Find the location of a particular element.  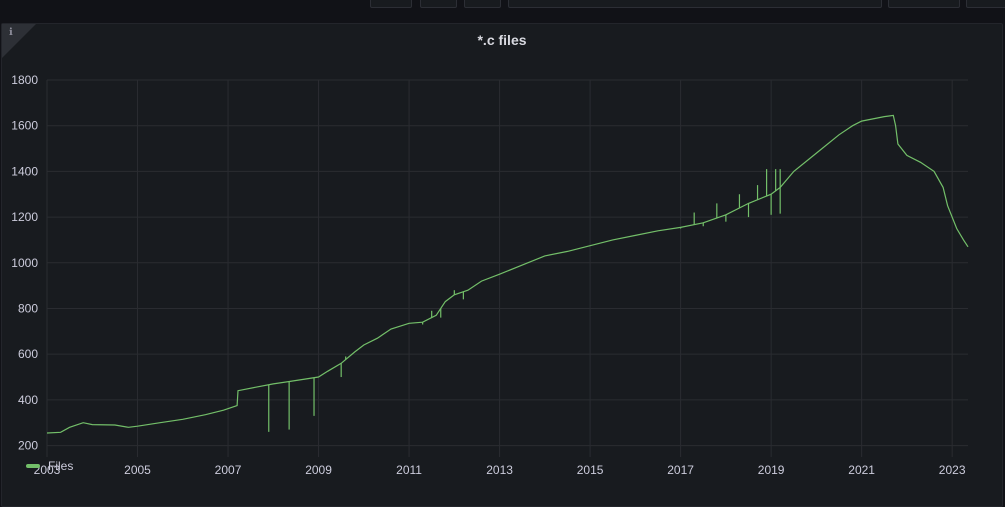

y-axis-ticks: 200 400 600 800 1000 1200 1400 1600 1800 is located at coordinates (24, 263).